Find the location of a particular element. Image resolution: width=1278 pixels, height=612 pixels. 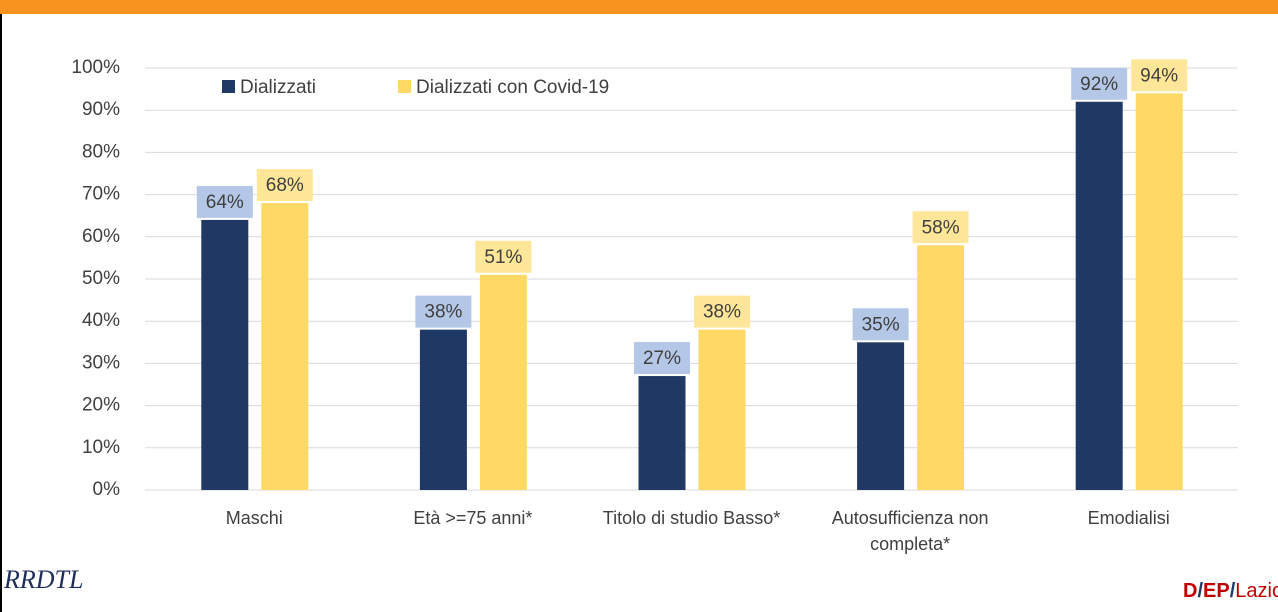

header-bar is located at coordinates (639, 7).